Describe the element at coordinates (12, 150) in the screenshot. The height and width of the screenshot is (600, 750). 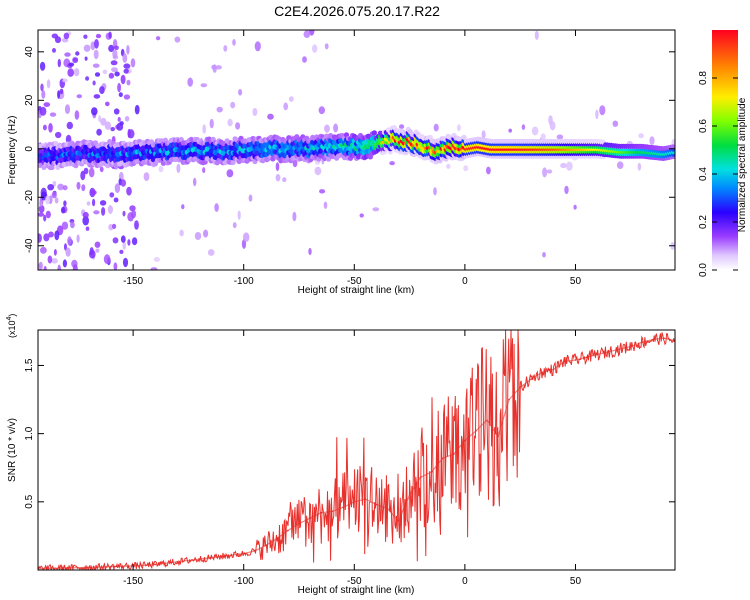
I see `spectrogram-y-label: Frequency (Hz)` at that location.